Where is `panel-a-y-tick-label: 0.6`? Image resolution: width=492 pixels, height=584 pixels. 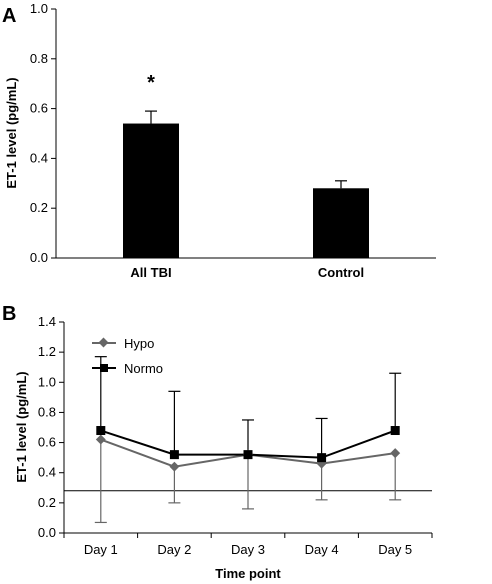 panel-a-y-tick-label: 0.6 is located at coordinates (39, 108).